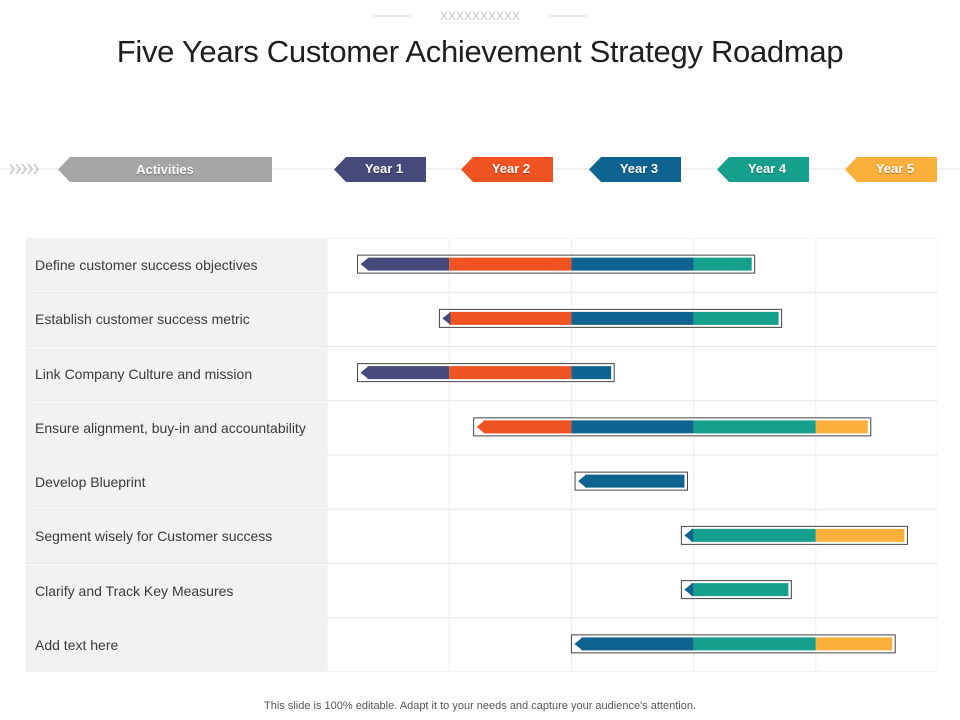 The height and width of the screenshot is (720, 960). I want to click on year-label-4: Year 4, so click(767, 168).